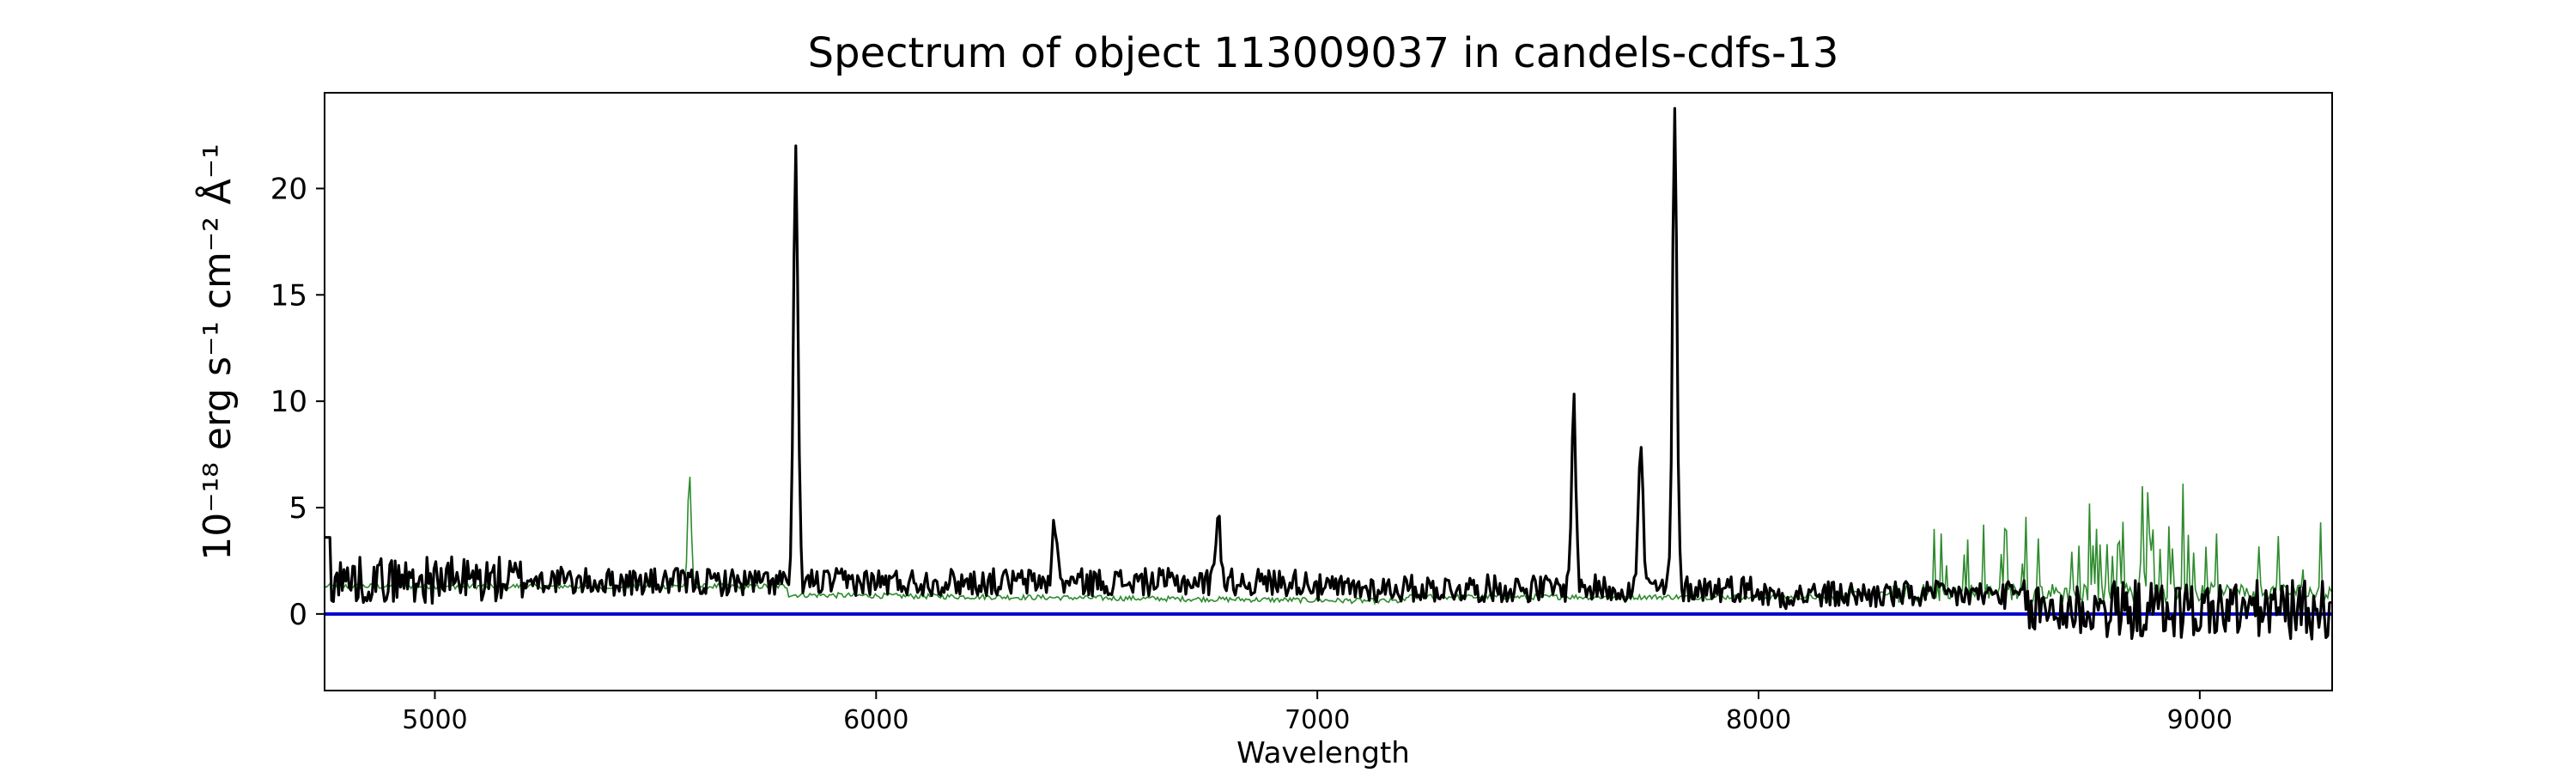 Image resolution: width=2576 pixels, height=773 pixels. Describe the element at coordinates (289, 402) in the screenshot. I see `y-tick-label: 10` at that location.